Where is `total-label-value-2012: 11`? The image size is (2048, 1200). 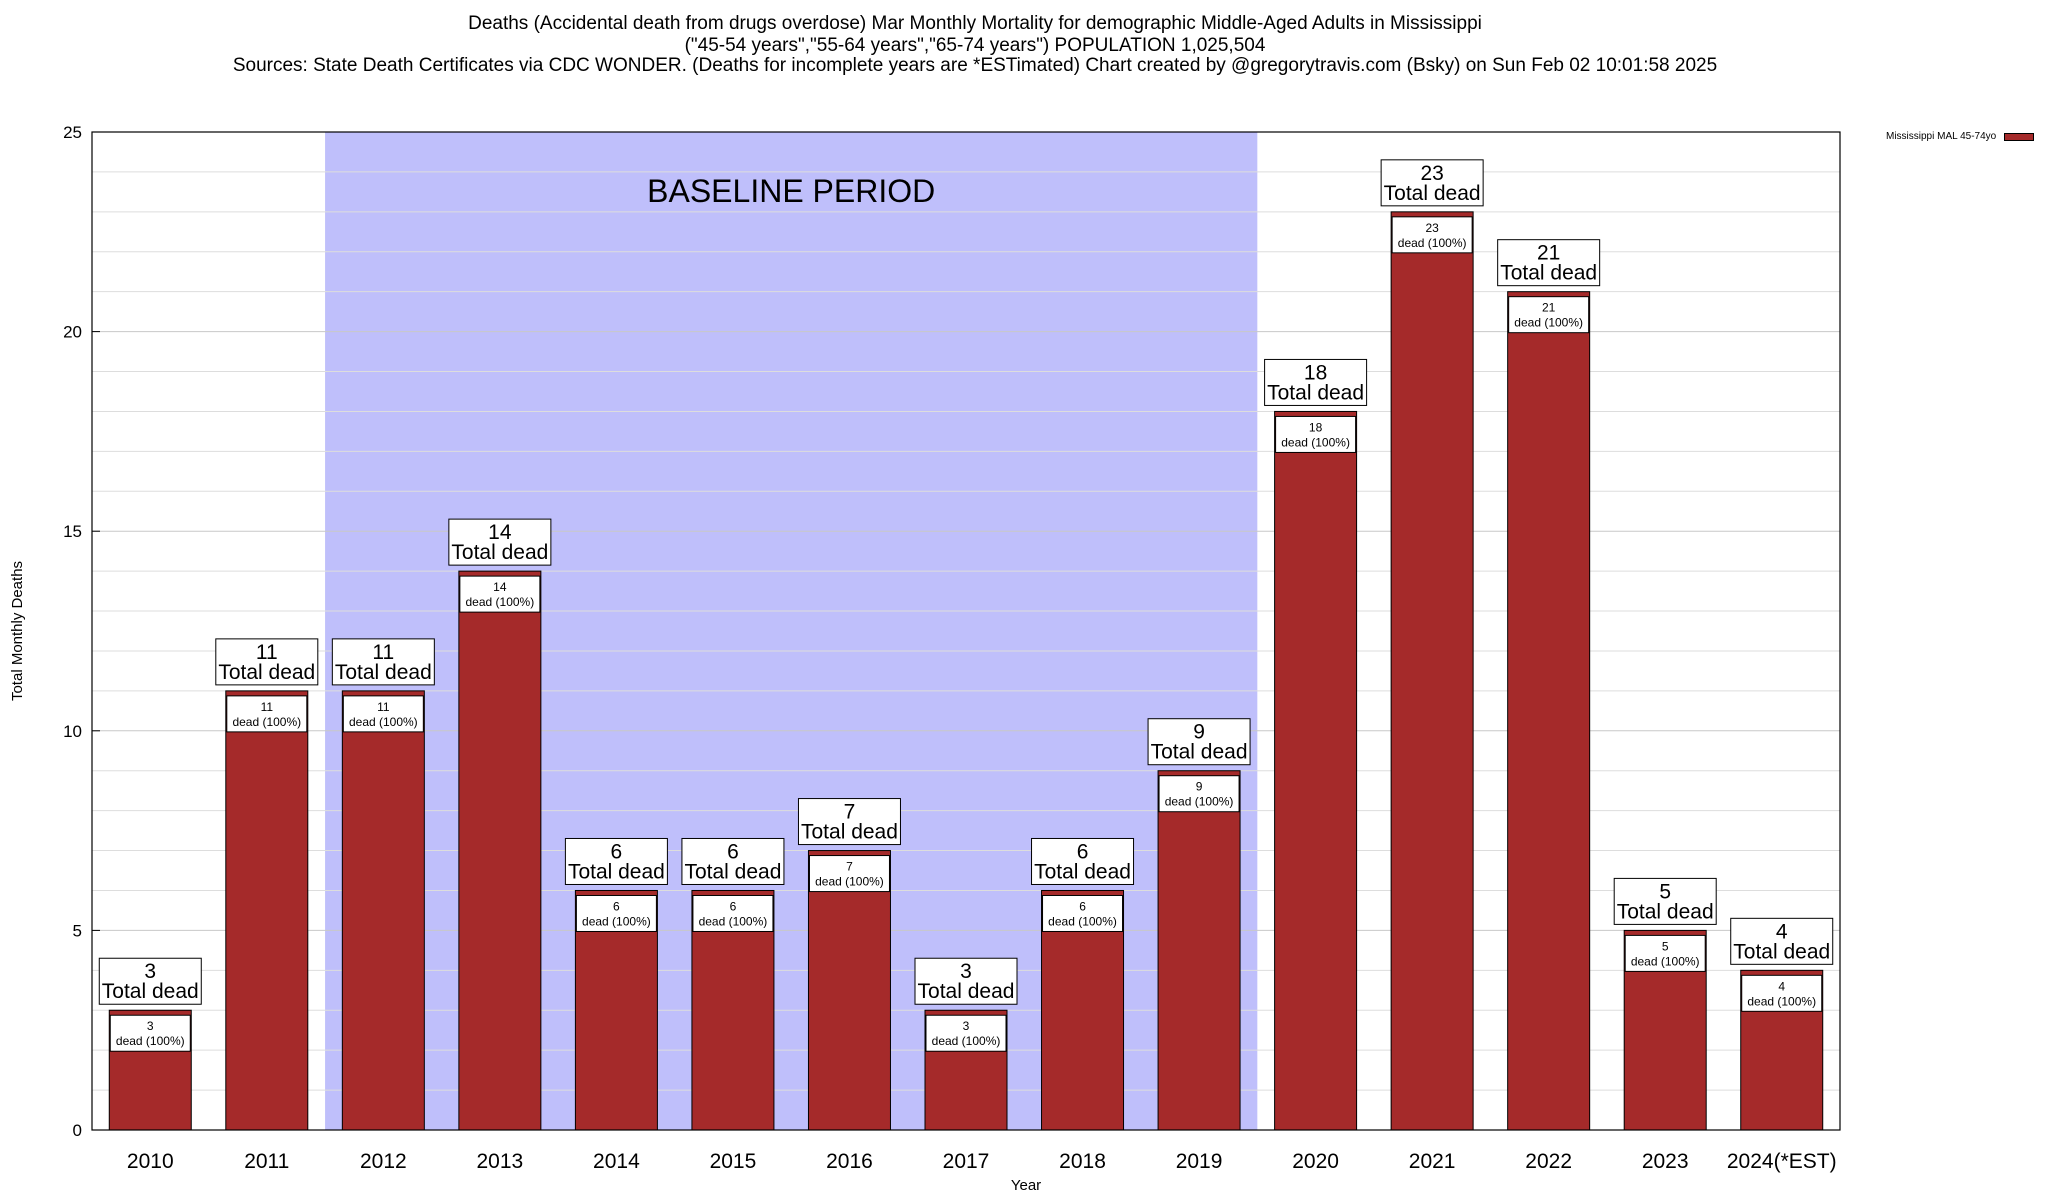 total-label-value-2012: 11 is located at coordinates (383, 652).